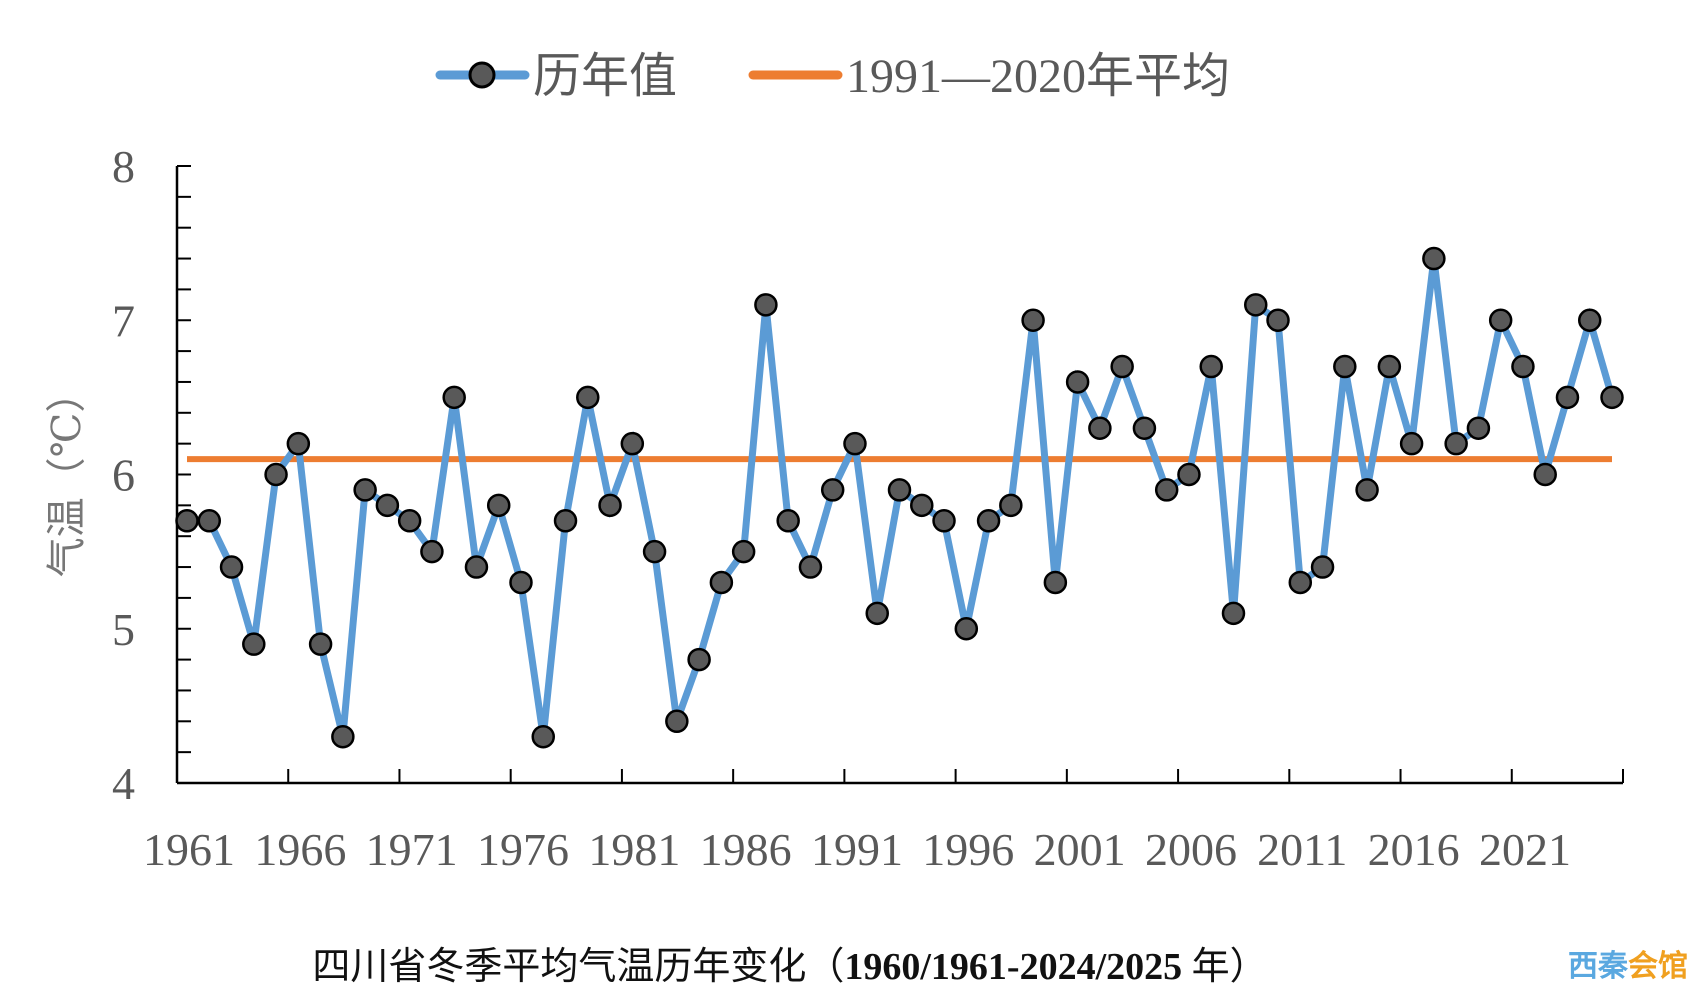 The height and width of the screenshot is (991, 1700). What do you see at coordinates (1191, 849) in the screenshot?
I see `x-tick-label: 2006` at bounding box center [1191, 849].